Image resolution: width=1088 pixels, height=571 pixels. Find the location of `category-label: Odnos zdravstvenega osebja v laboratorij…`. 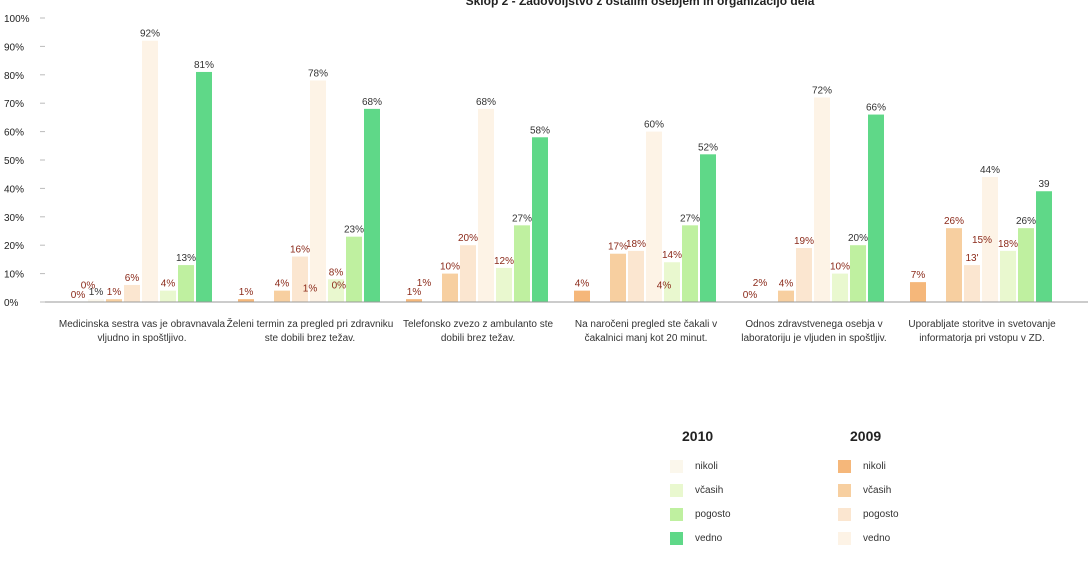

category-label: Odnos zdravstvenega osebja v laboratorij… is located at coordinates (814, 331).